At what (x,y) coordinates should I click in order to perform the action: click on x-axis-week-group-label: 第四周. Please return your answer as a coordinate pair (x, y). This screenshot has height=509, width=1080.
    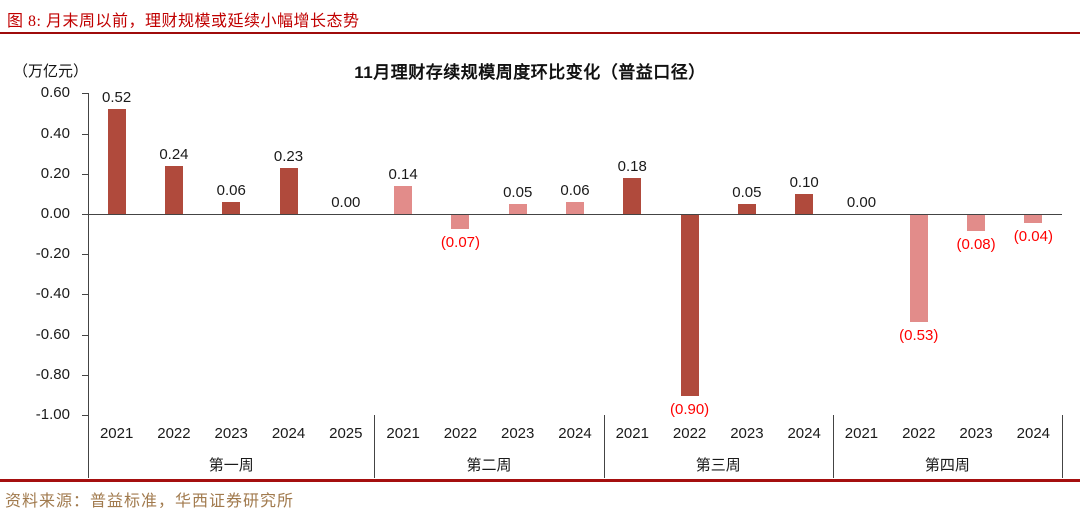
    Looking at the image, I should click on (947, 466).